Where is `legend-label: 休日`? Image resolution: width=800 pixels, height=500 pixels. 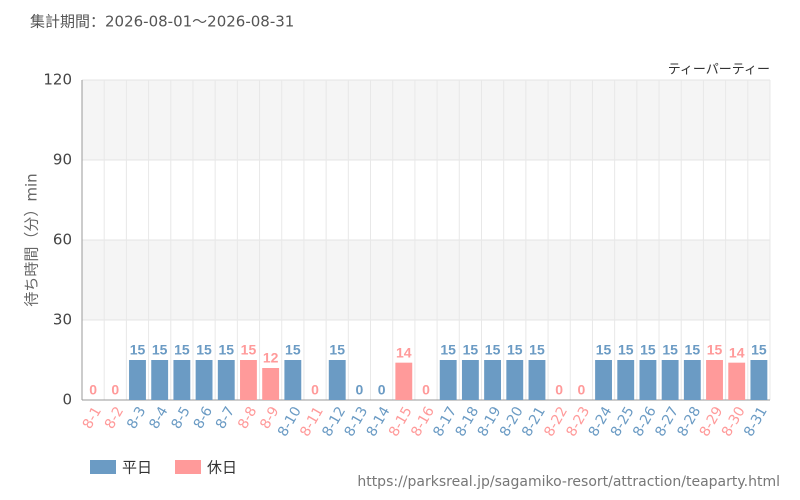
legend-label: 休日 is located at coordinates (222, 468).